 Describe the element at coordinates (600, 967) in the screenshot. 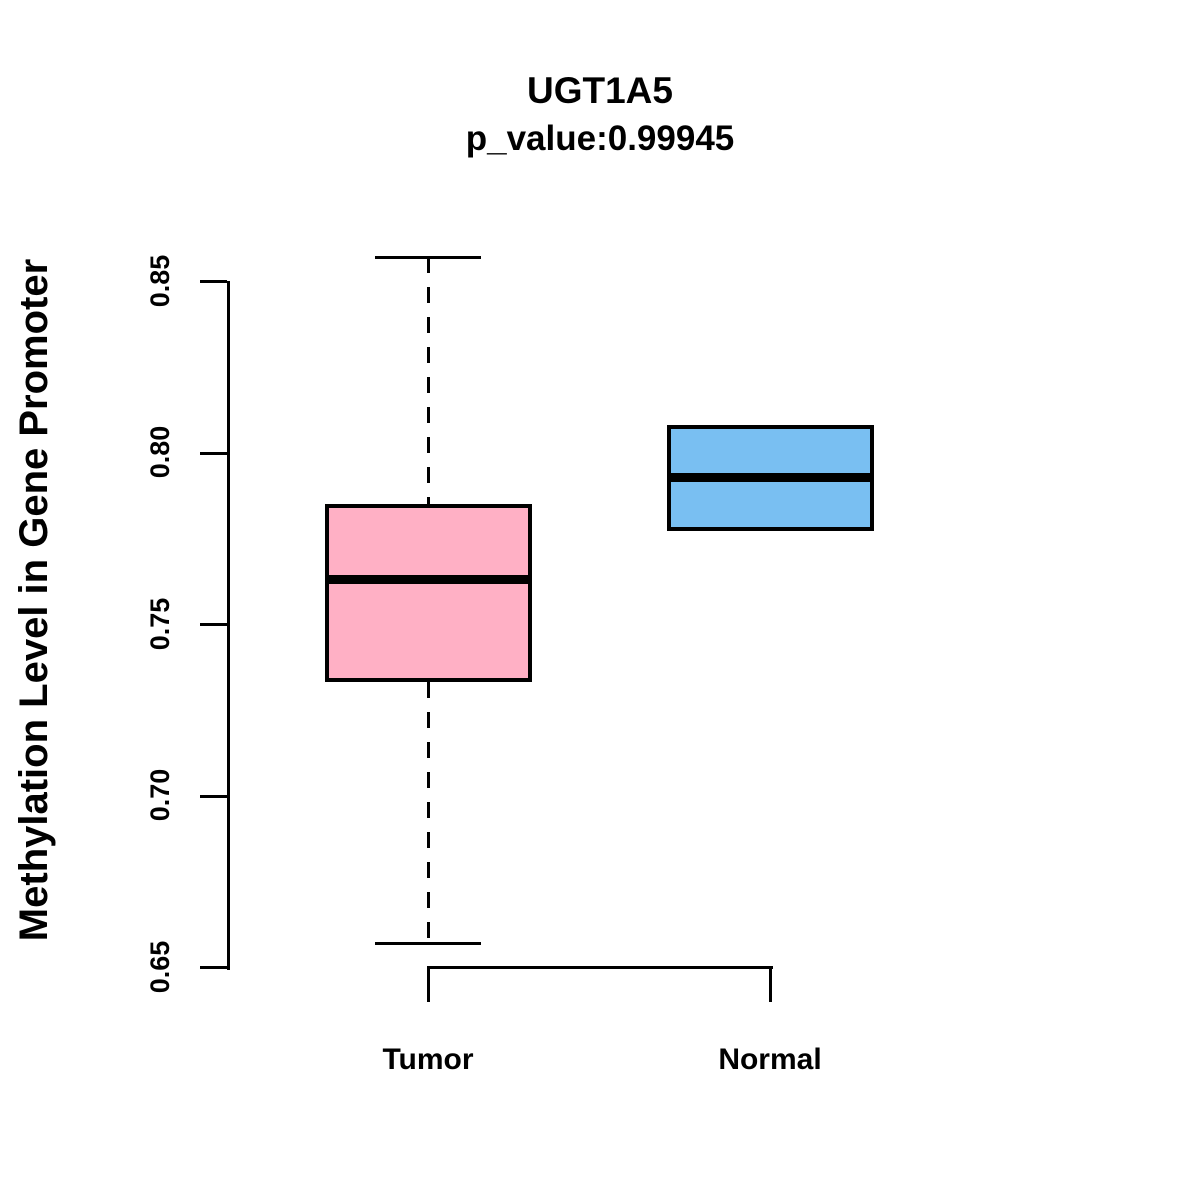

I see `x-axis-line` at that location.